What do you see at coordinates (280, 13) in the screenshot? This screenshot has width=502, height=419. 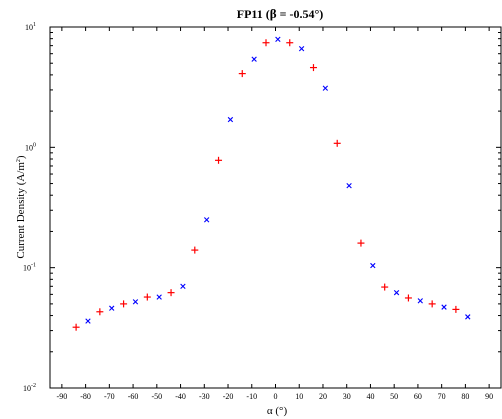 I see `chart-title: FP11 (β = -0.54°)` at bounding box center [280, 13].